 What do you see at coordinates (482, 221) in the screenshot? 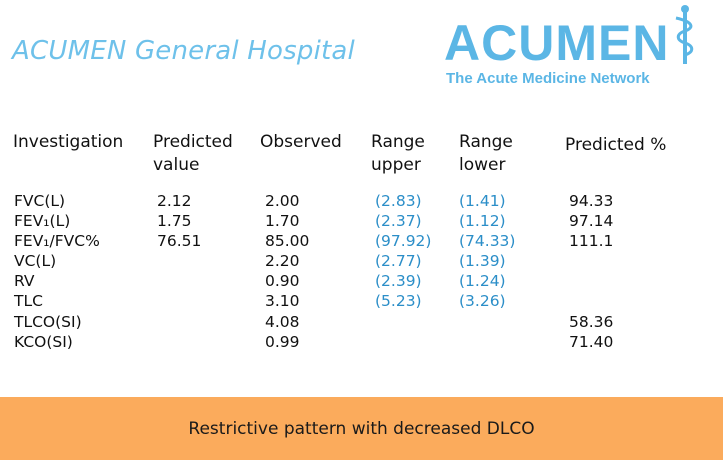
I see `row-range-lower: (1.12)` at bounding box center [482, 221].